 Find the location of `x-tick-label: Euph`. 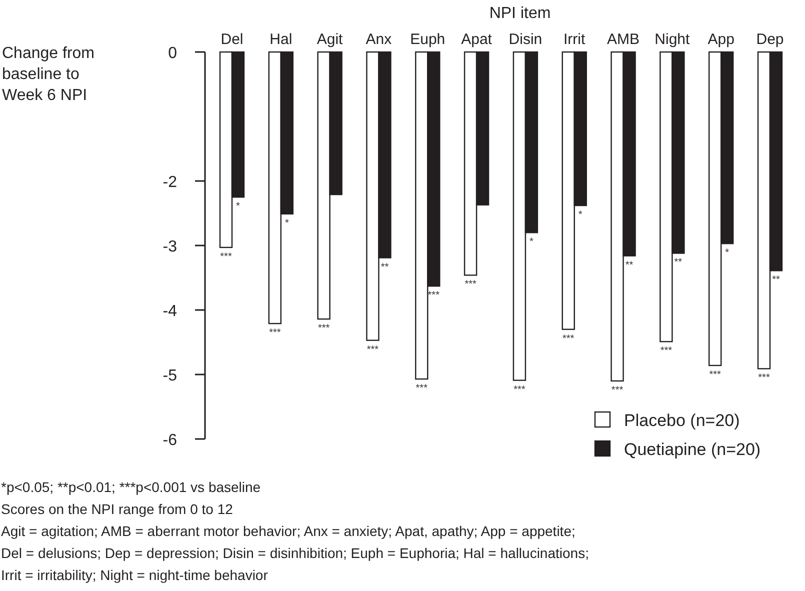

x-tick-label: Euph is located at coordinates (428, 39).